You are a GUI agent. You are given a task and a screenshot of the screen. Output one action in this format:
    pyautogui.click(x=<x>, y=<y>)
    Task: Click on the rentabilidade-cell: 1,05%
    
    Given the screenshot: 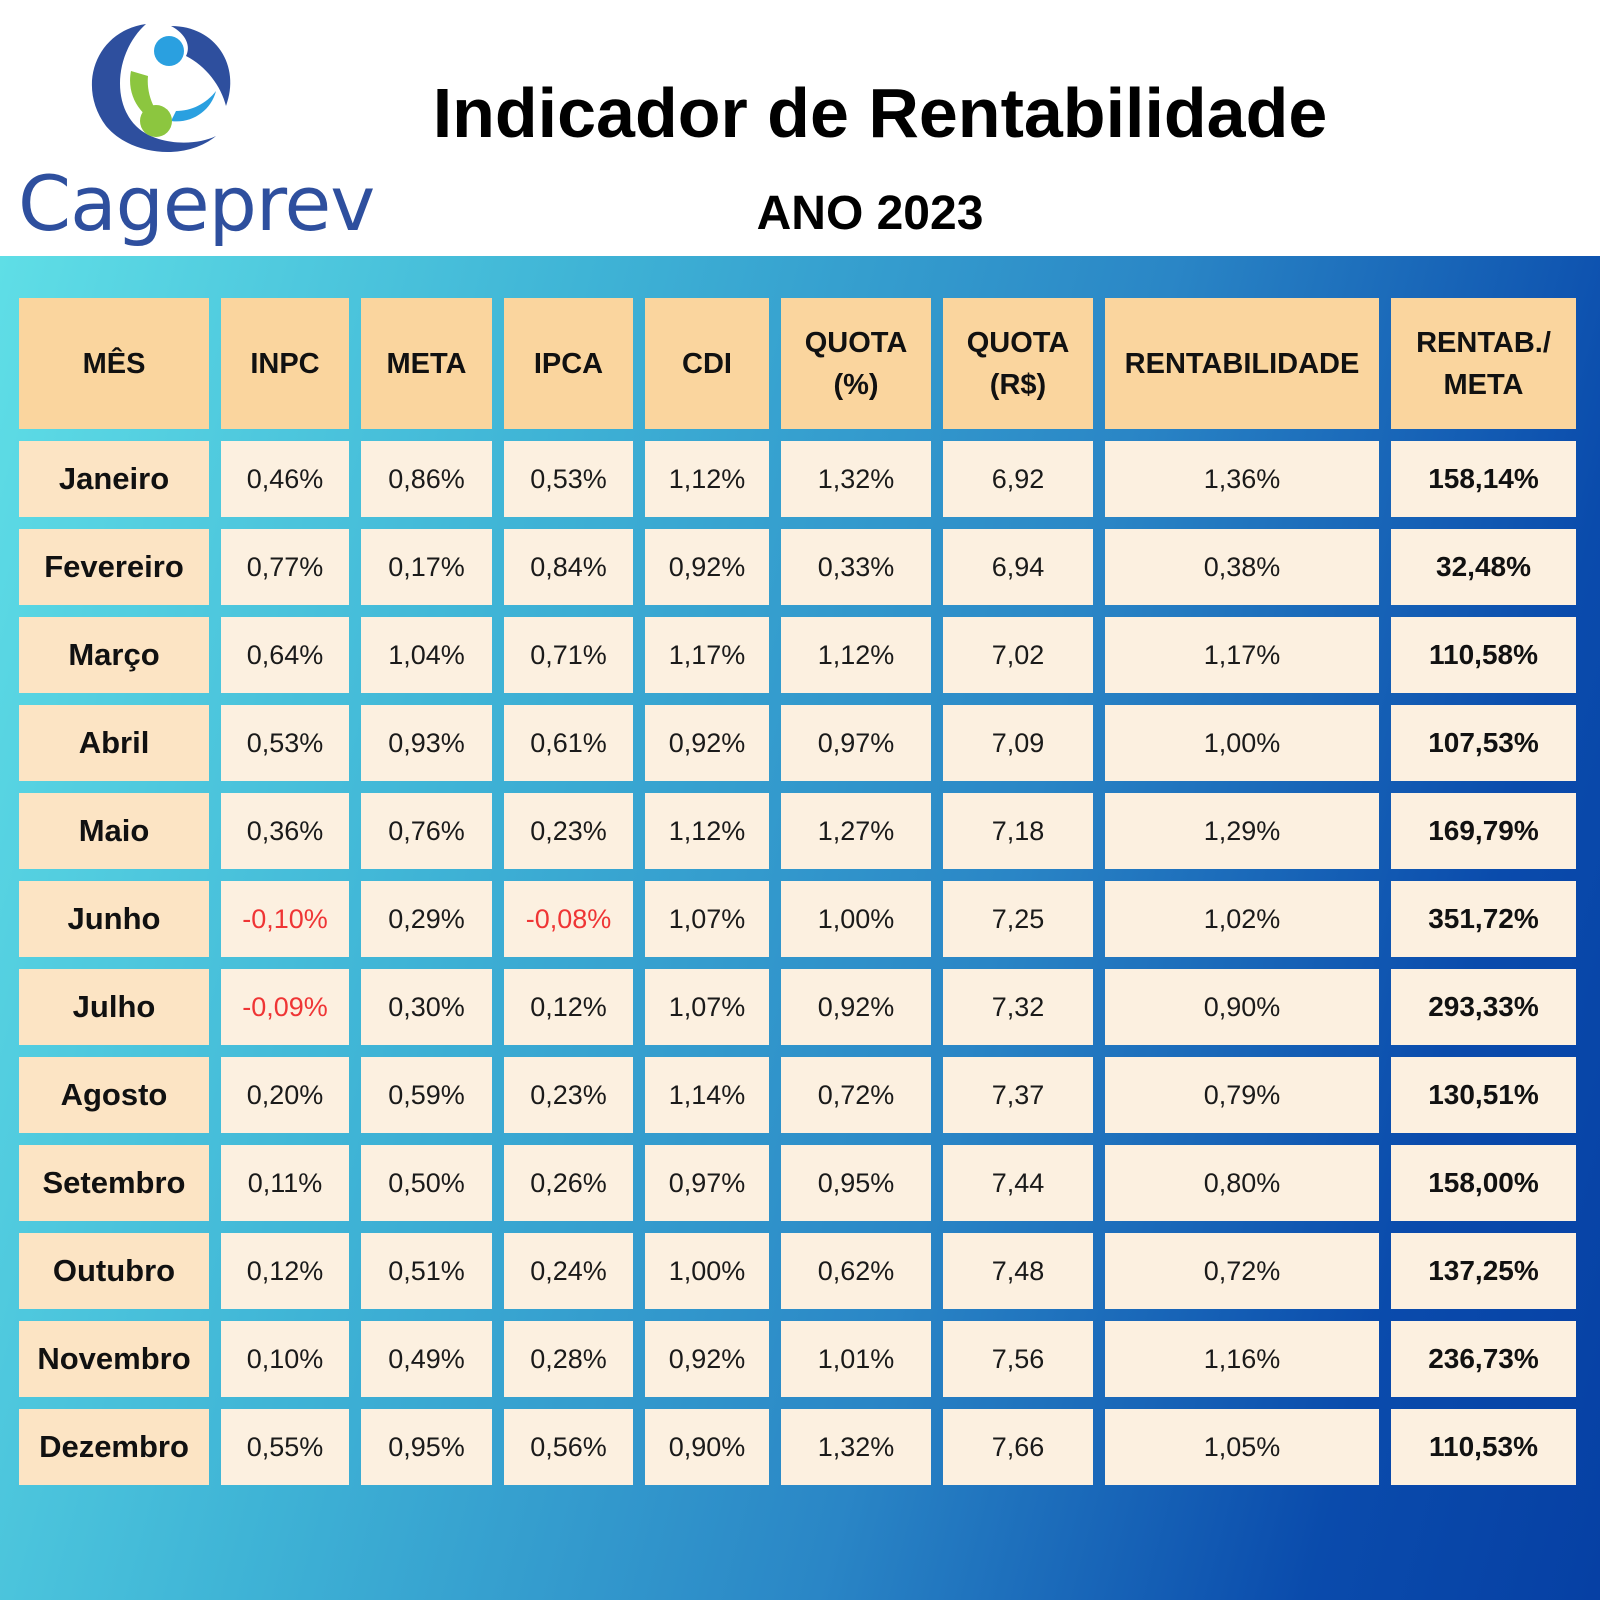 What is the action you would take?
    pyautogui.click(x=1242, y=1447)
    